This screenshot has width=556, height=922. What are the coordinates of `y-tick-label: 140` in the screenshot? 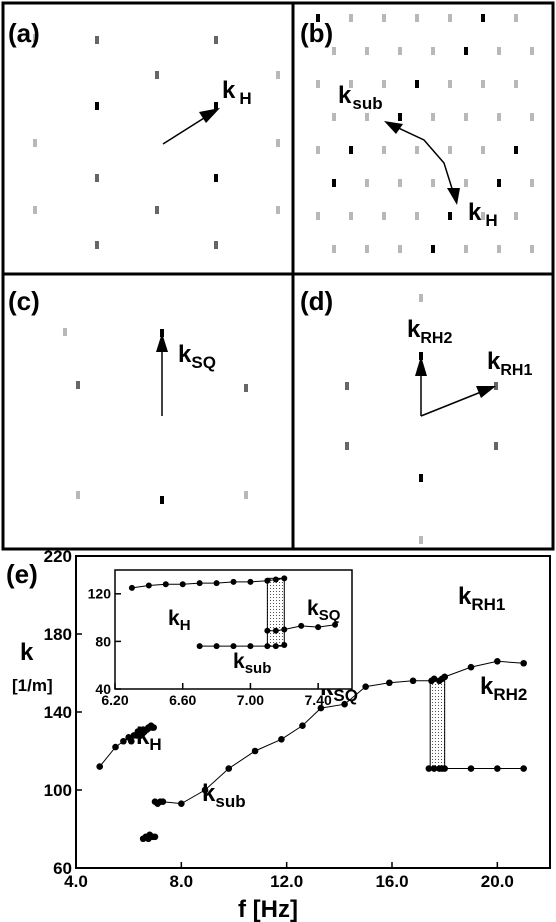 It's located at (58, 712).